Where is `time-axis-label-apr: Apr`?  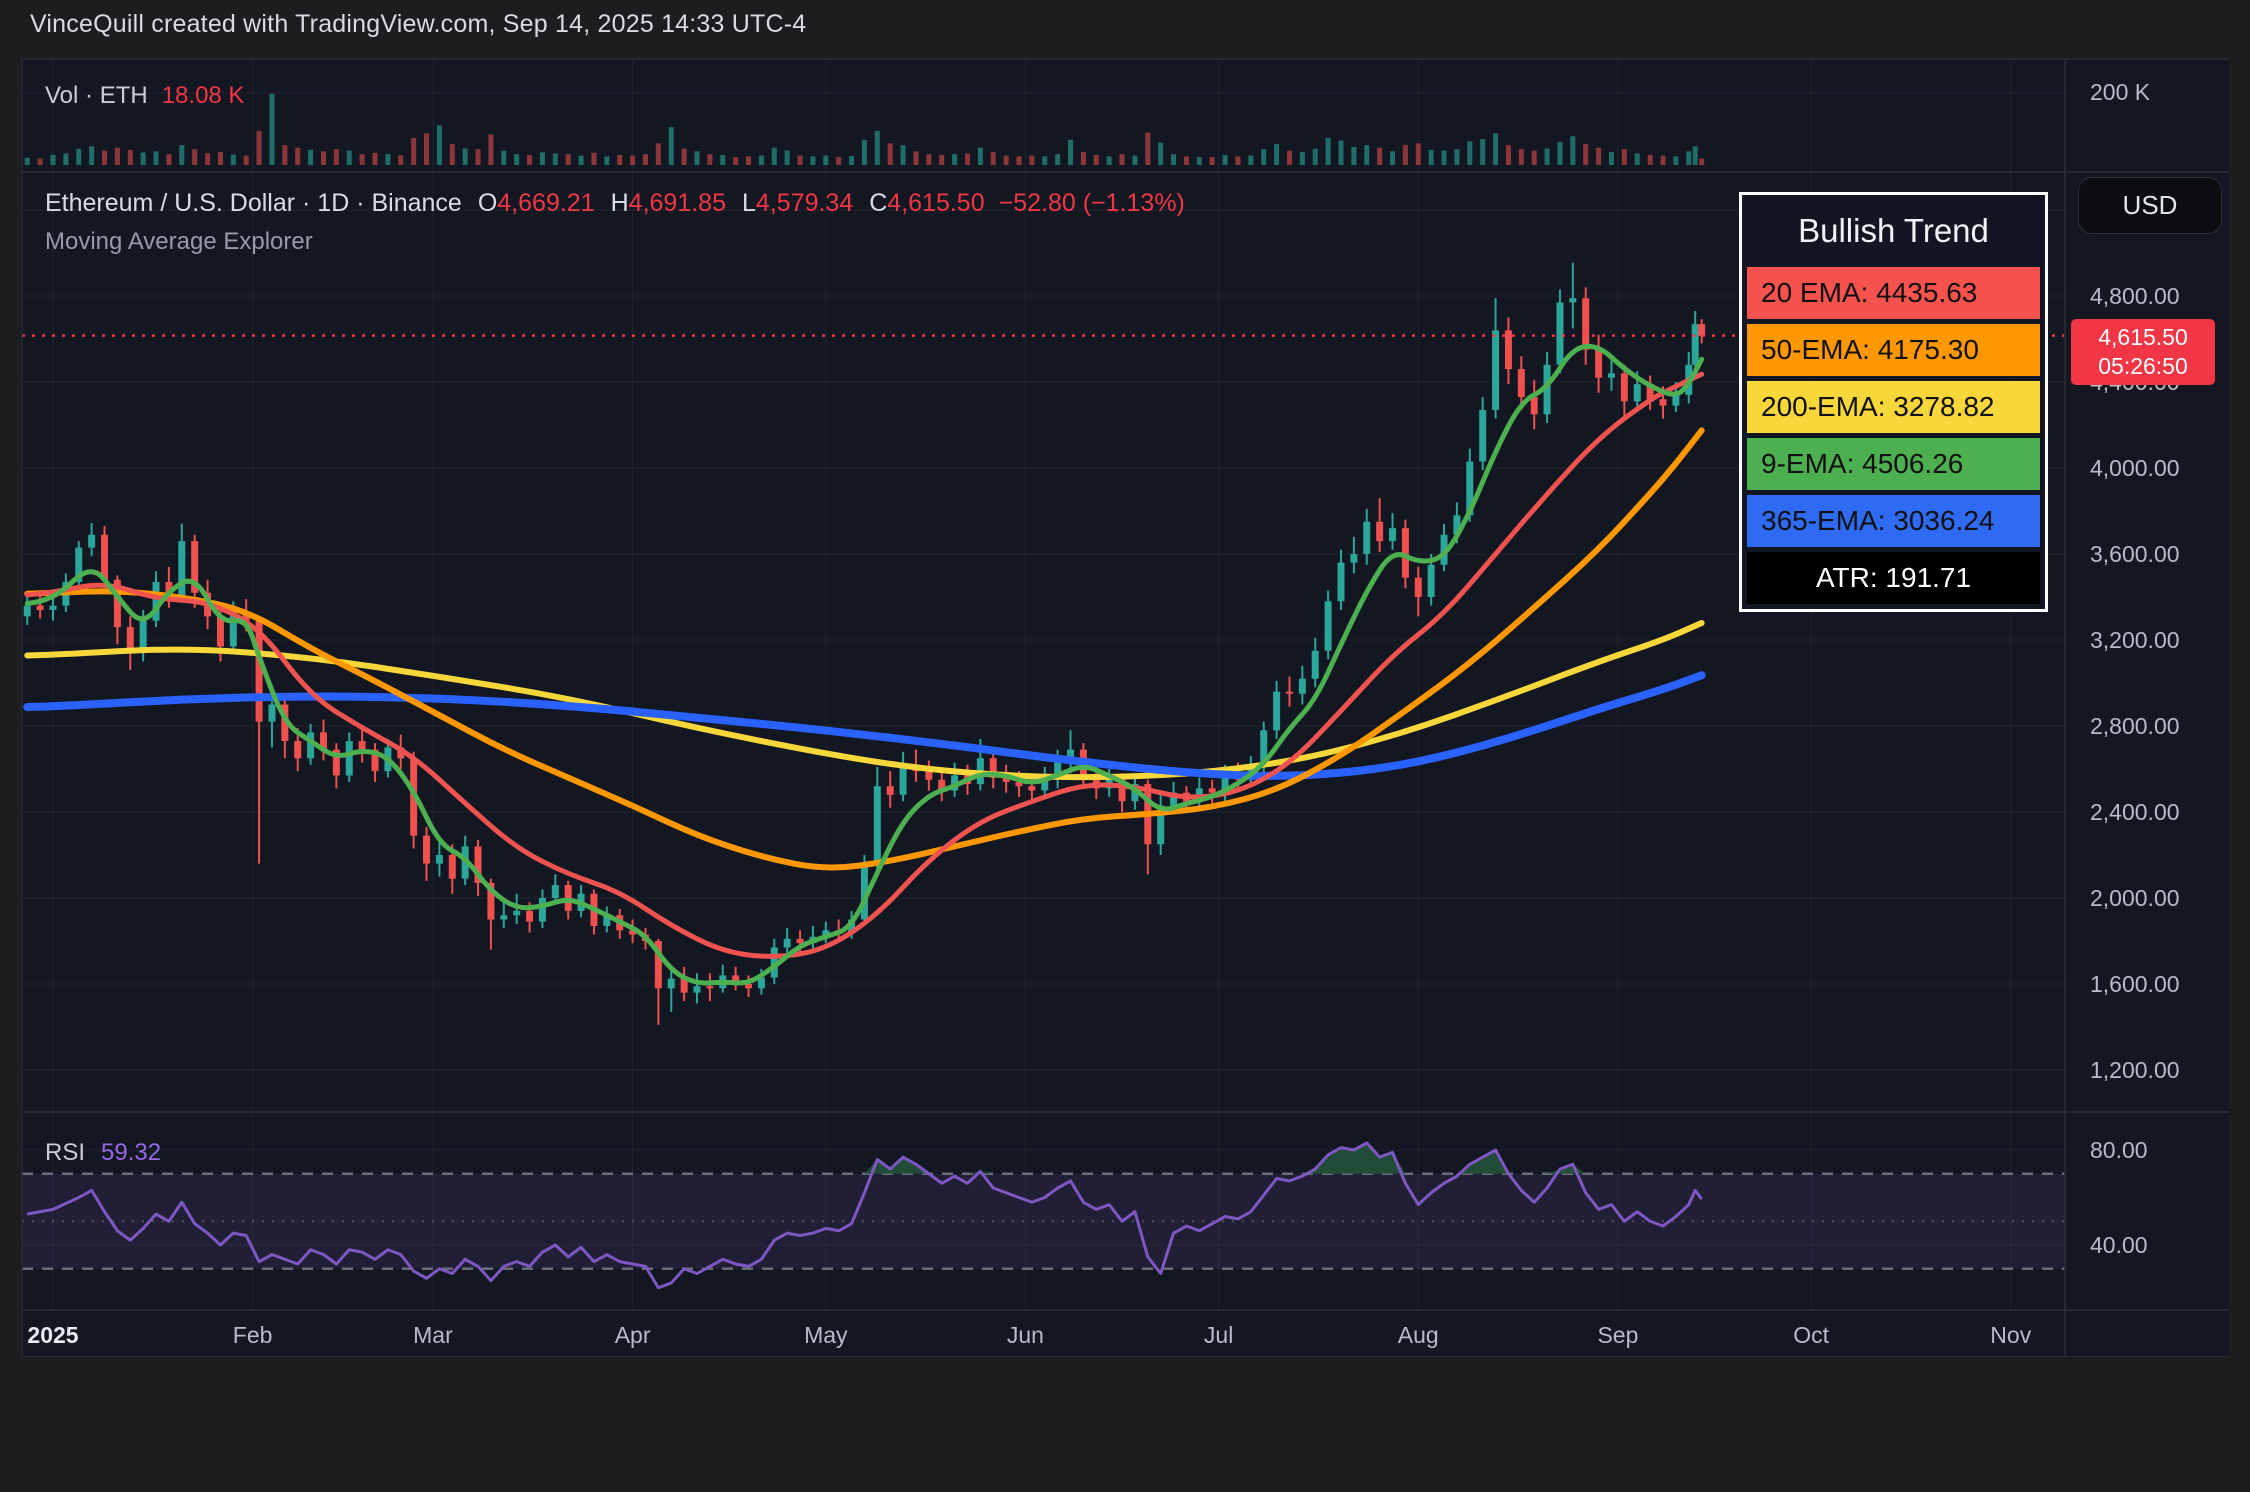
time-axis-label-apr: Apr is located at coordinates (632, 1335).